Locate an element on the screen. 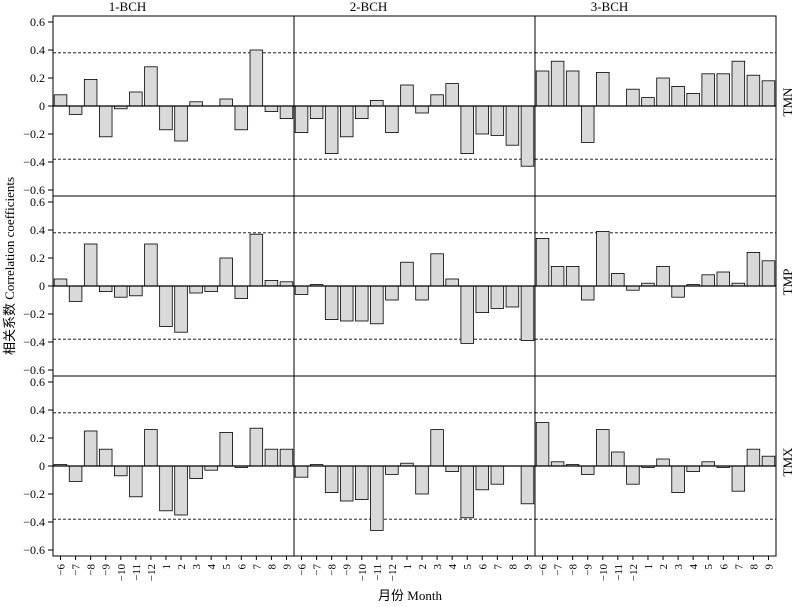 The width and height of the screenshot is (800, 607). column-title: 2-BCH is located at coordinates (369, 7).